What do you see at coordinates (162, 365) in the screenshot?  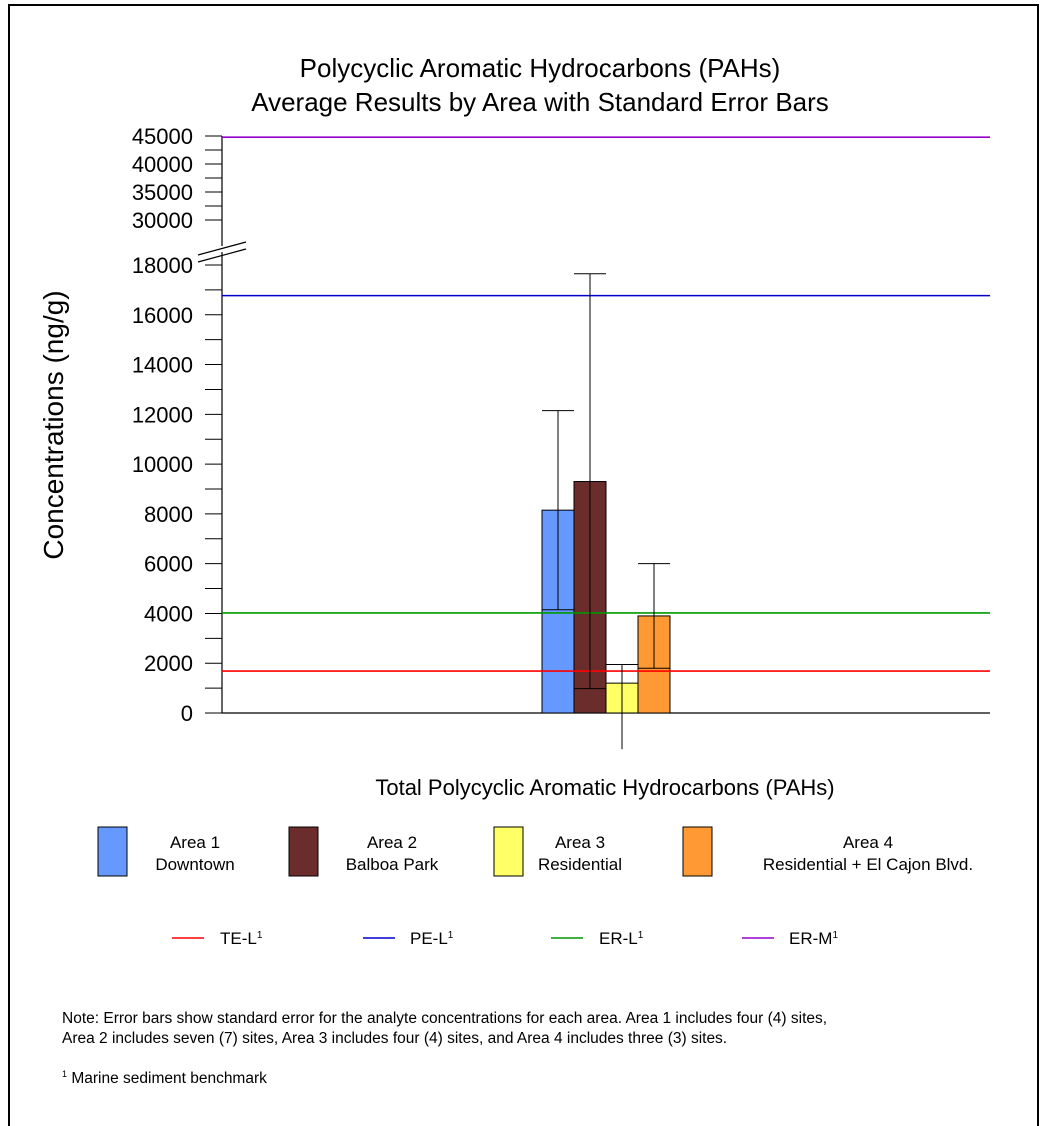 I see `y-tick-label: 14000` at bounding box center [162, 365].